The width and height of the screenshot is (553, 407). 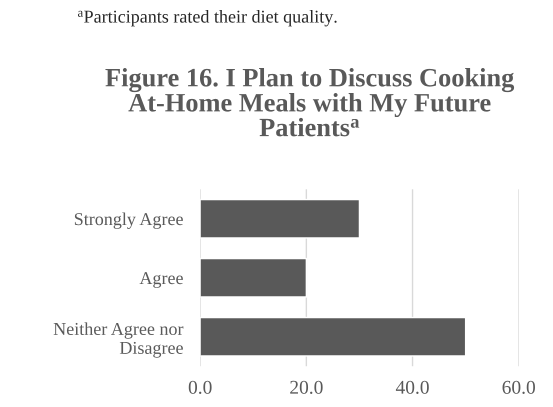 What do you see at coordinates (161, 280) in the screenshot?
I see `y-tick-label: Agree` at bounding box center [161, 280].